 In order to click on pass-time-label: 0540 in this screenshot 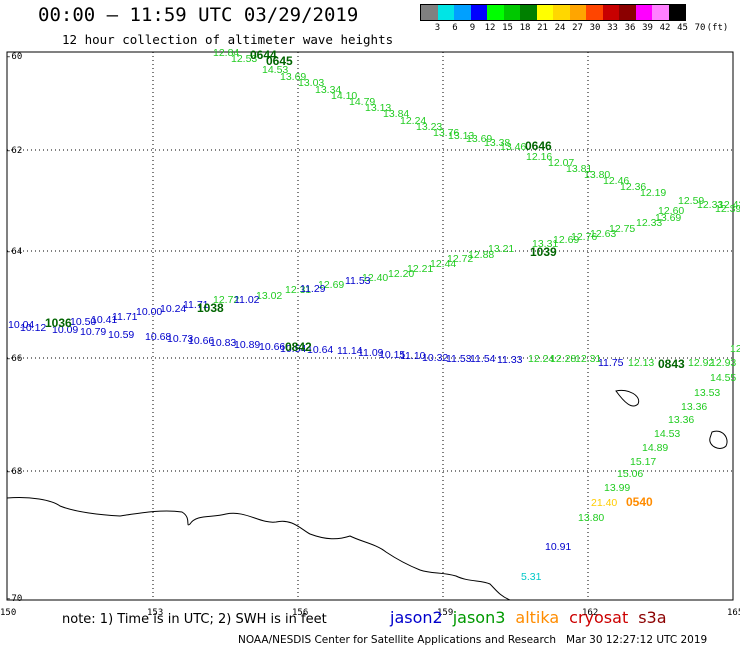, I will do `click(639, 502)`.